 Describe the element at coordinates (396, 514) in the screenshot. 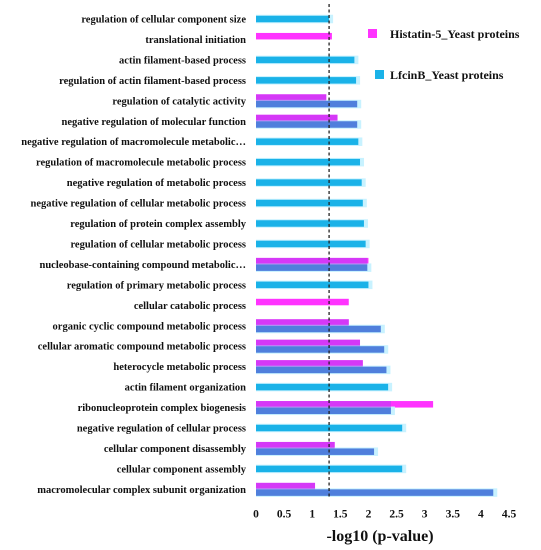

I see `x-tick-label: 2.5` at that location.